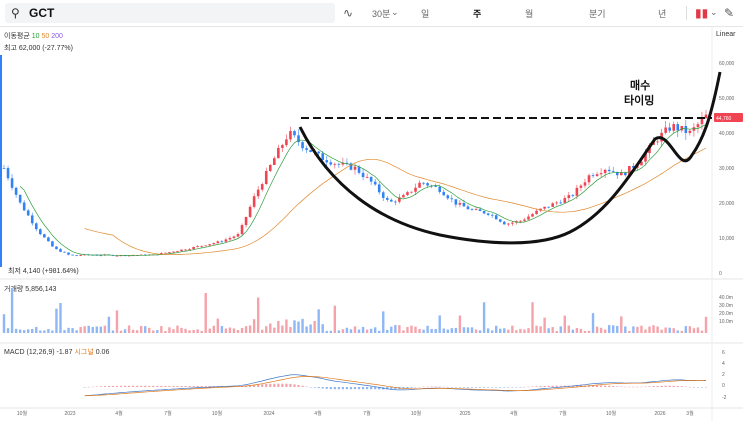 The height and width of the screenshot is (421, 743). I want to click on price-tick: 0, so click(720, 274).